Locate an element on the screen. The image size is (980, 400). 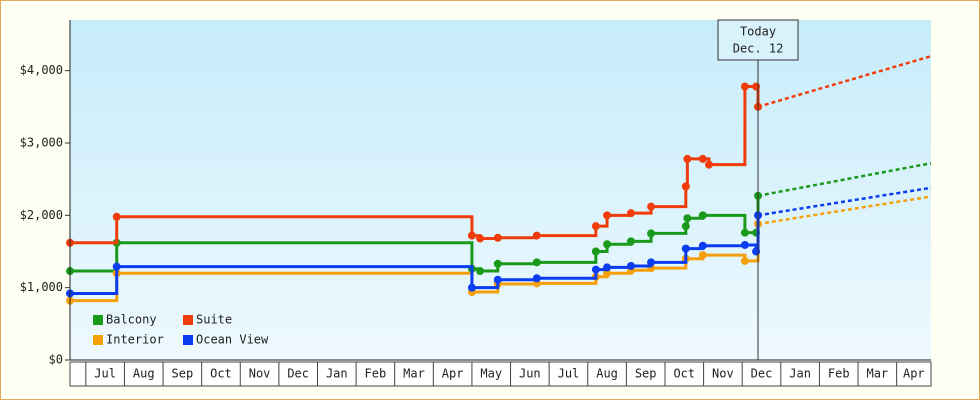
x-axis-band is located at coordinates (500, 374).